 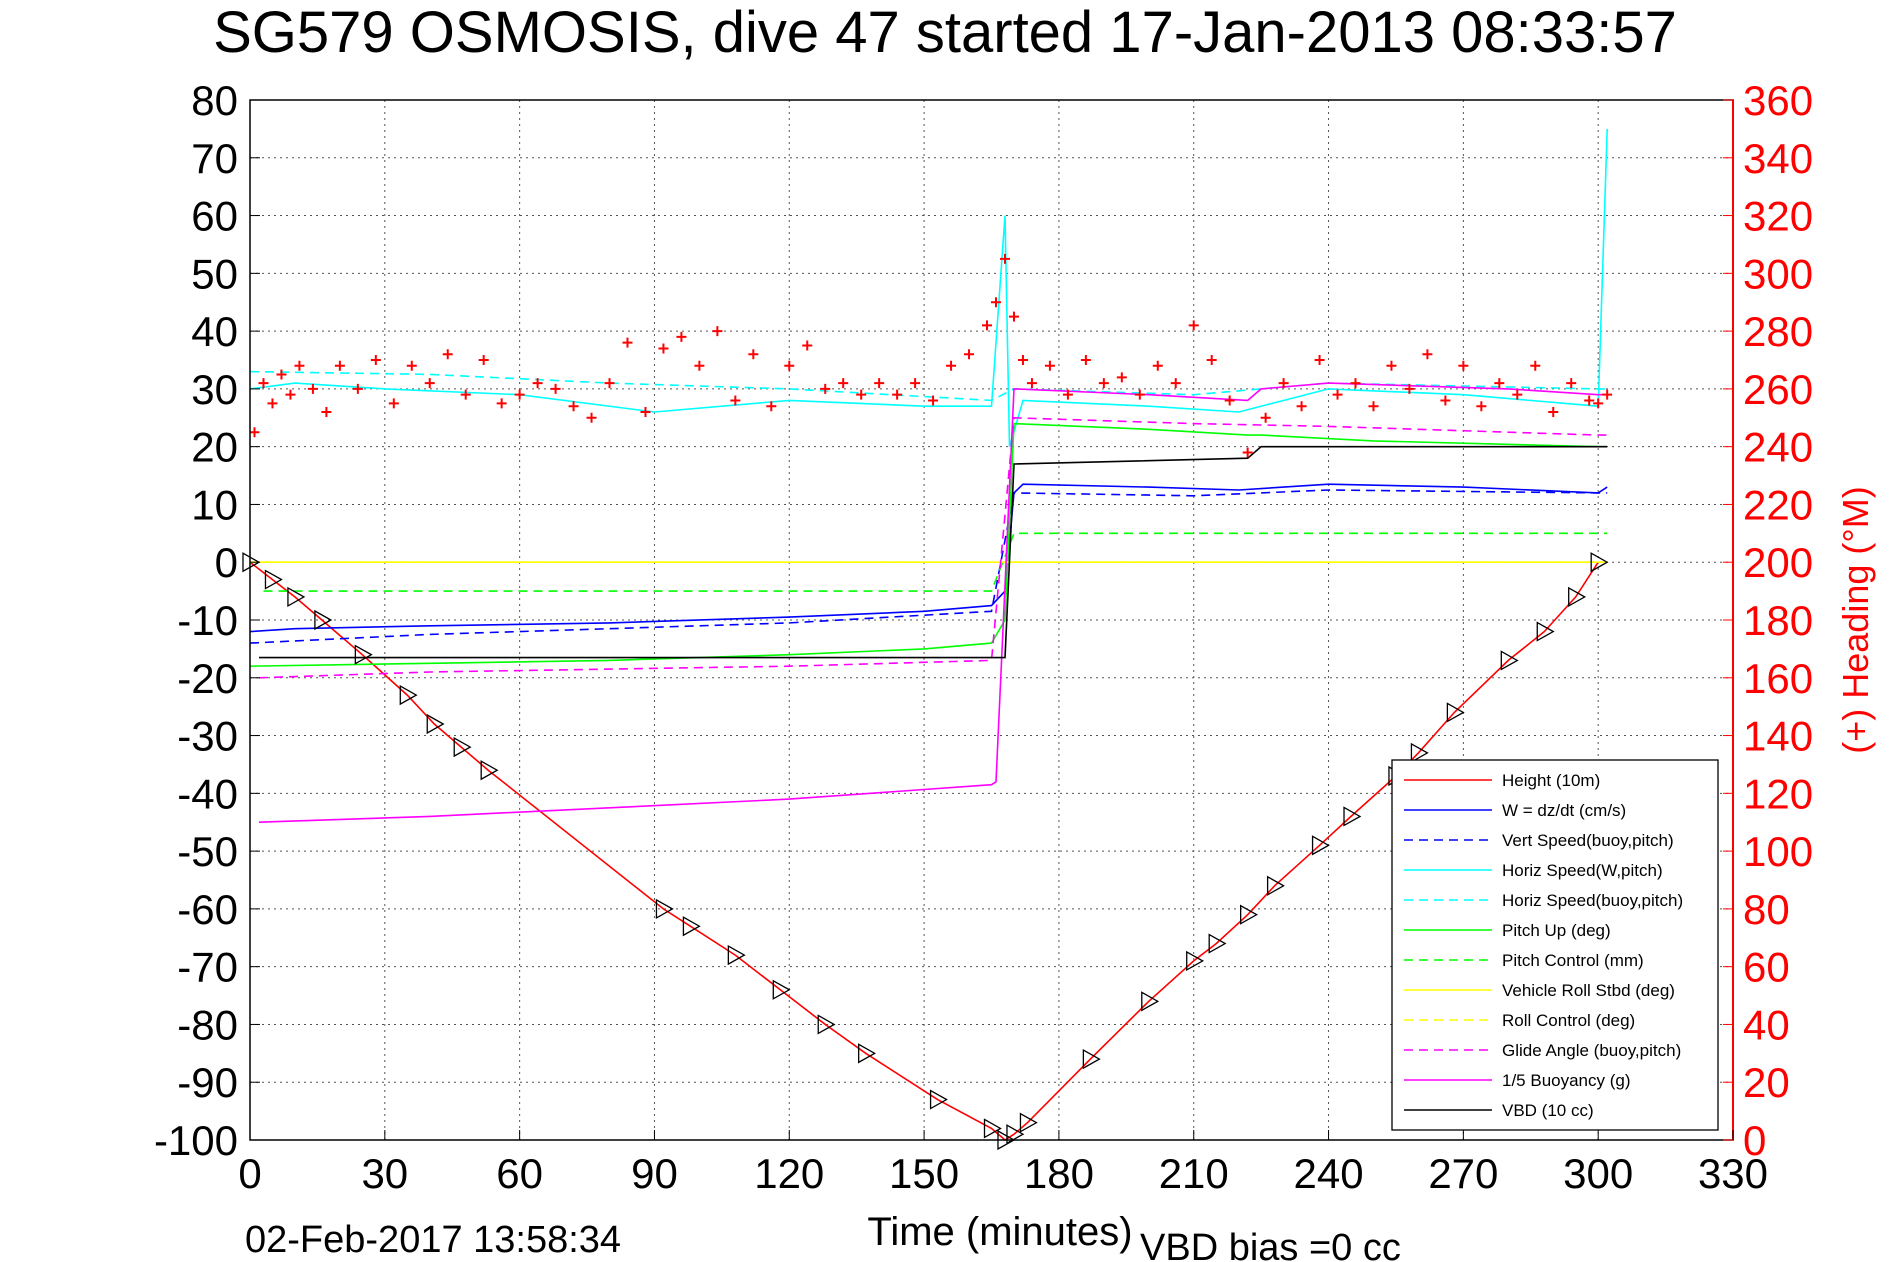 I want to click on x-tick-label: 300, so click(x=1598, y=1173).